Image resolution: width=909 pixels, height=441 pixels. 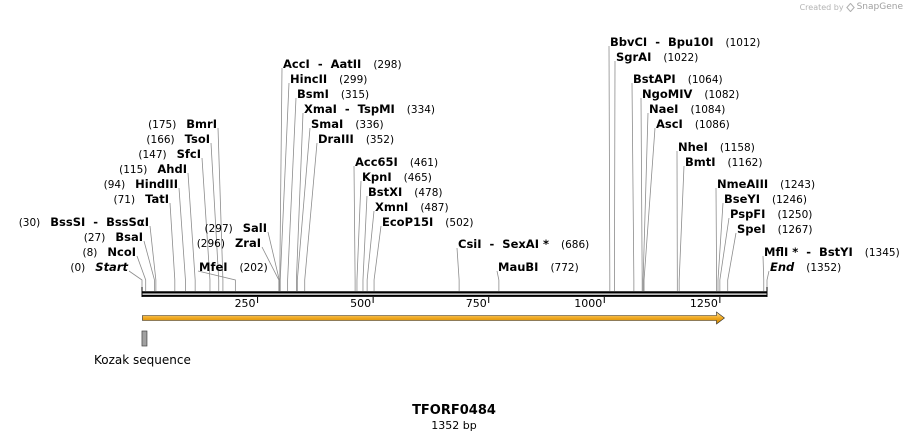 I want to click on site-name: SpeI, so click(x=751, y=229).